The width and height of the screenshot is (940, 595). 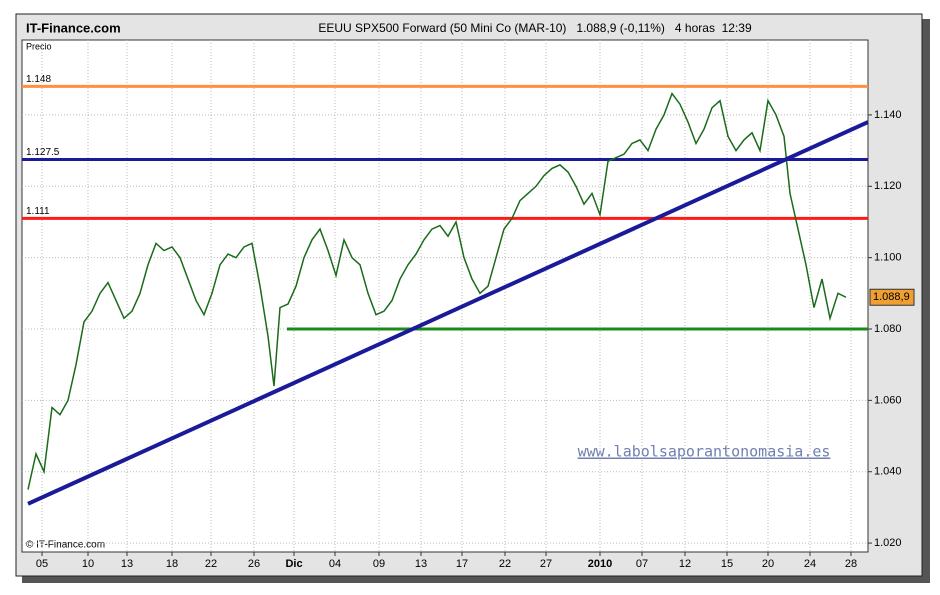 I want to click on level-label: 1.148, so click(x=38, y=79).